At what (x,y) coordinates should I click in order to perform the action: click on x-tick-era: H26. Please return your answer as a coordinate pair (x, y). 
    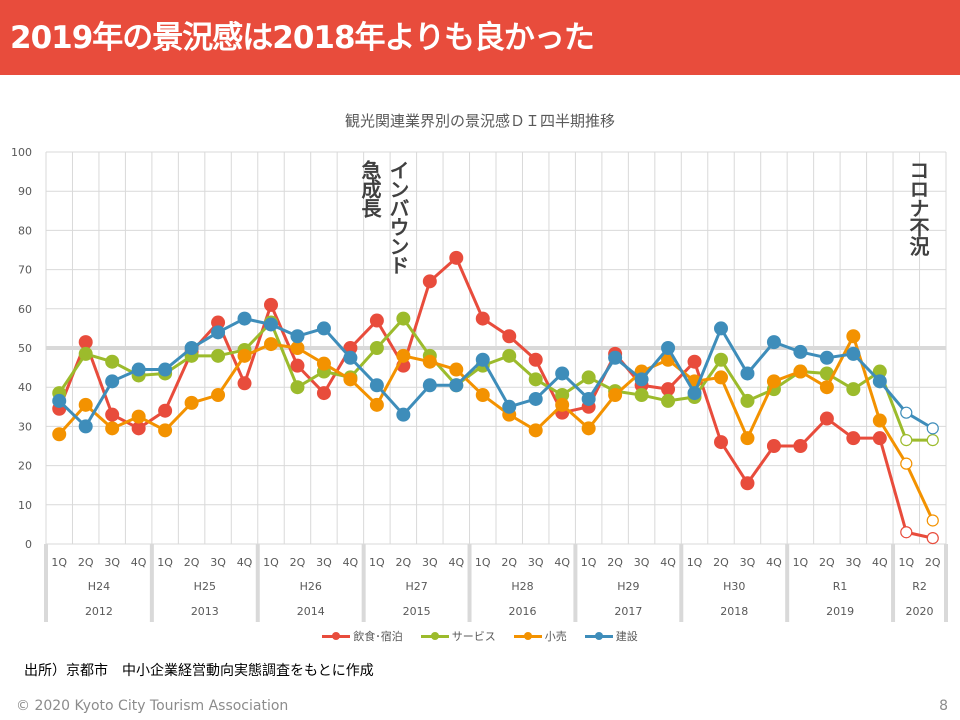
    Looking at the image, I should click on (311, 586).